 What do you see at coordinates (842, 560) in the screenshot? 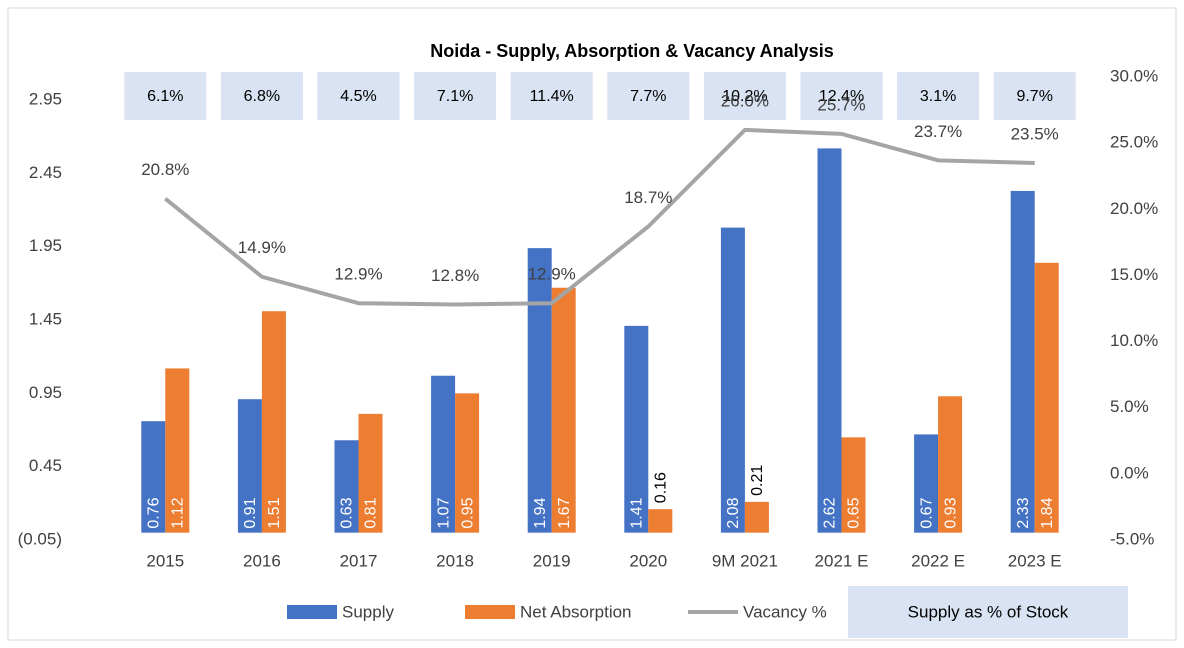
I see `x-tick-label: 2021 E` at bounding box center [842, 560].